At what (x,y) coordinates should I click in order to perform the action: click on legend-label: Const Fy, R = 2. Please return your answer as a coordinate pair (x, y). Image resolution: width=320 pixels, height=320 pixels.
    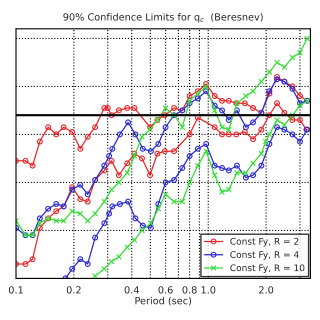
    Looking at the image, I should click on (264, 242).